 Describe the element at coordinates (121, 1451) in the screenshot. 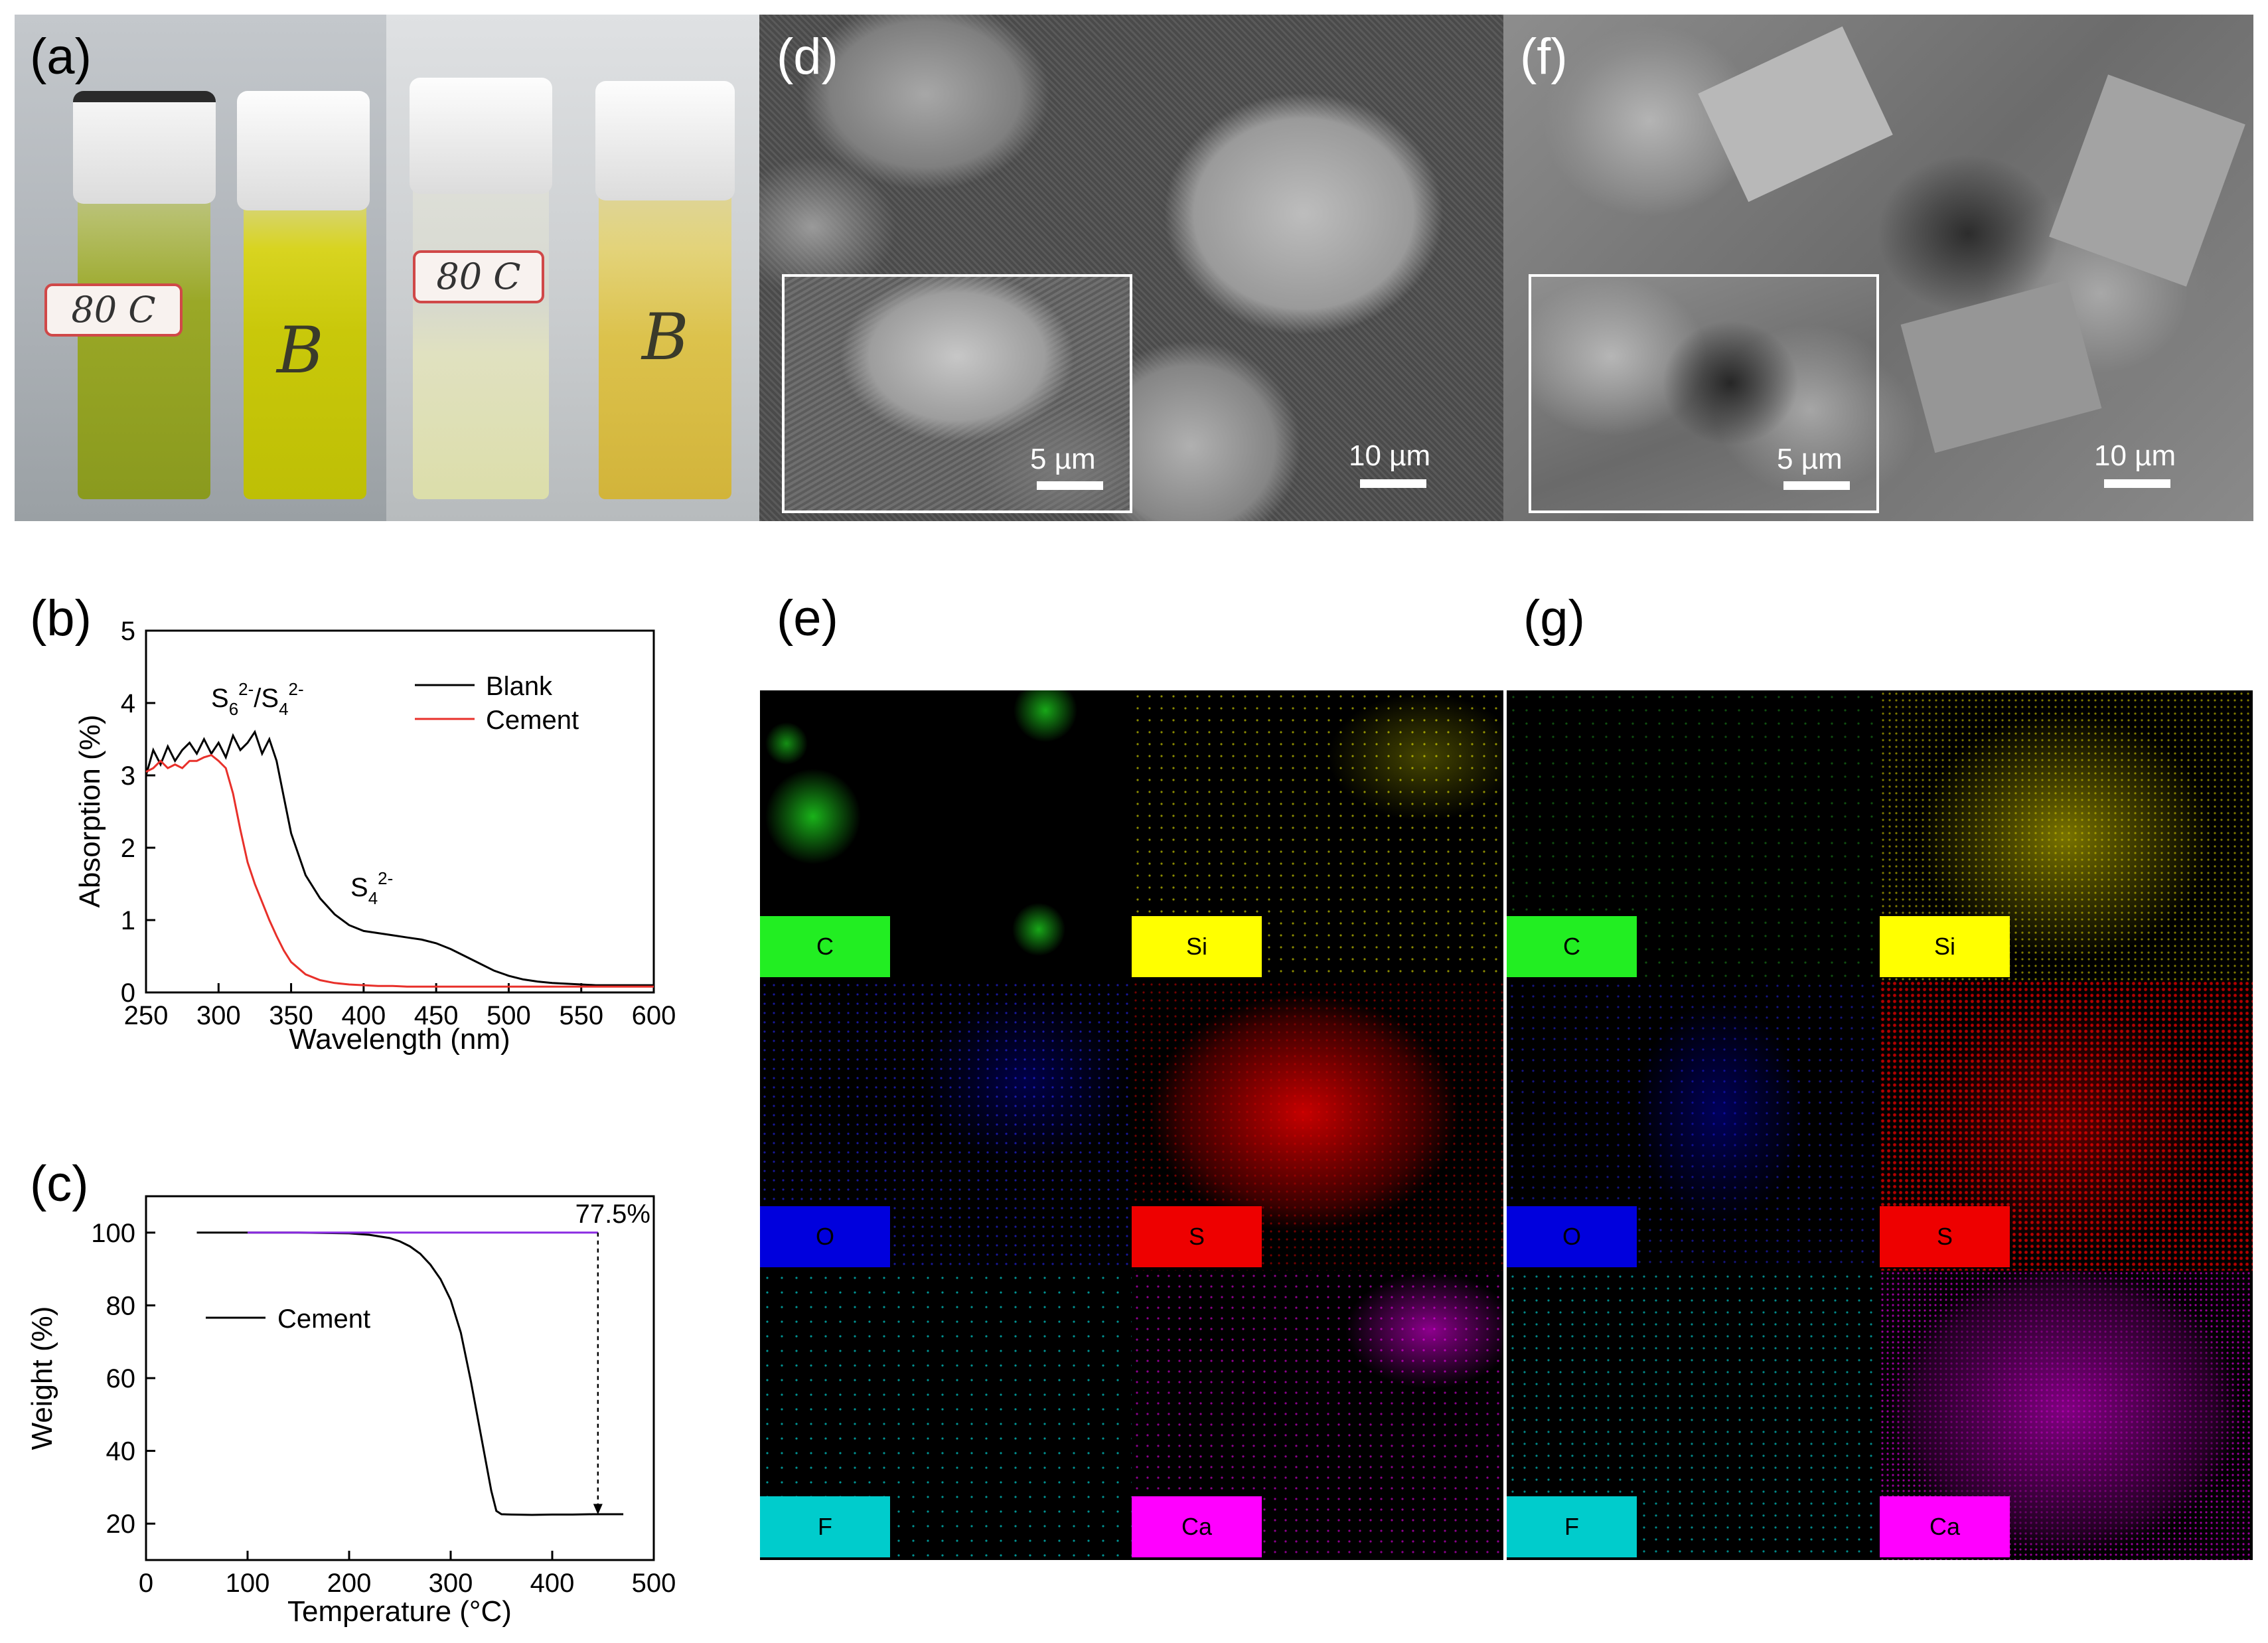

I see `y-tick-label: 40` at that location.